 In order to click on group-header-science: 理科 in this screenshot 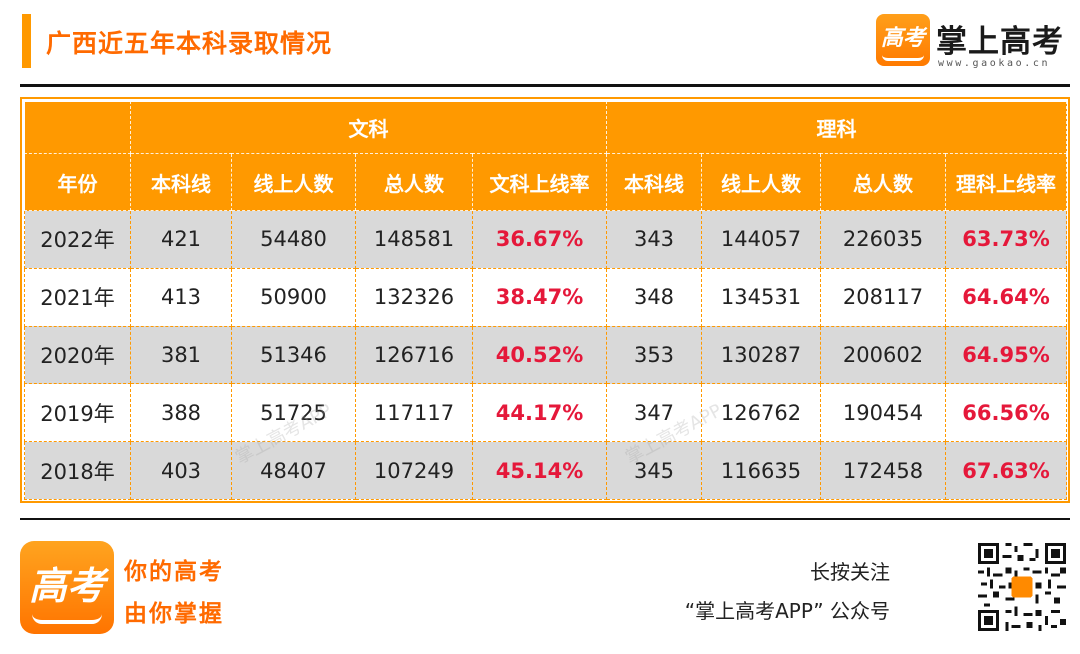, I will do `click(836, 127)`.